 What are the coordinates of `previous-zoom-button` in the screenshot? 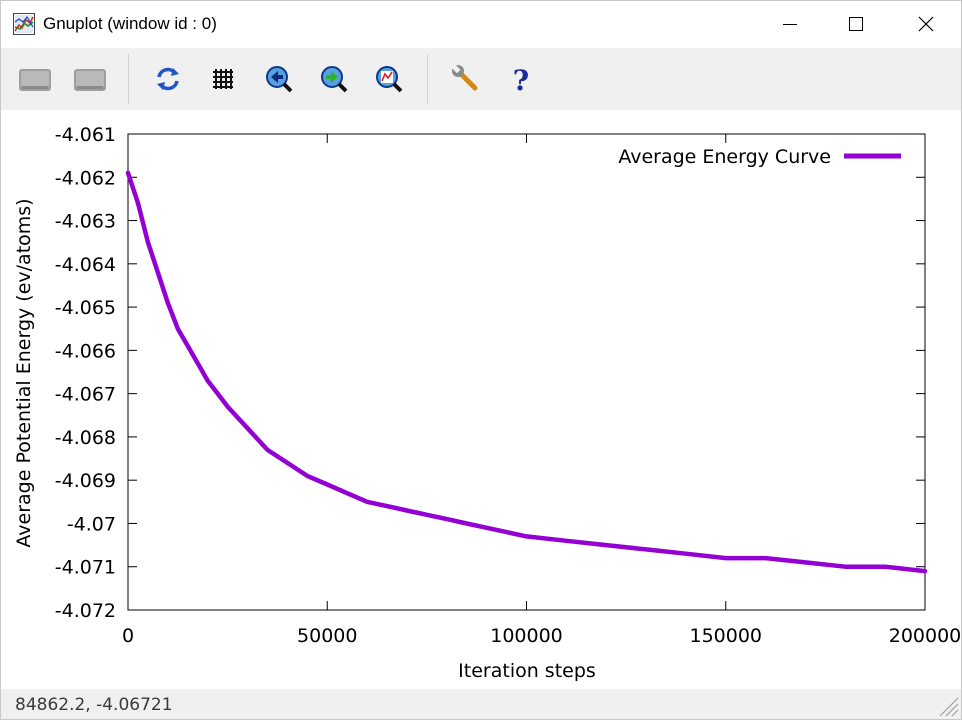 It's located at (279, 79).